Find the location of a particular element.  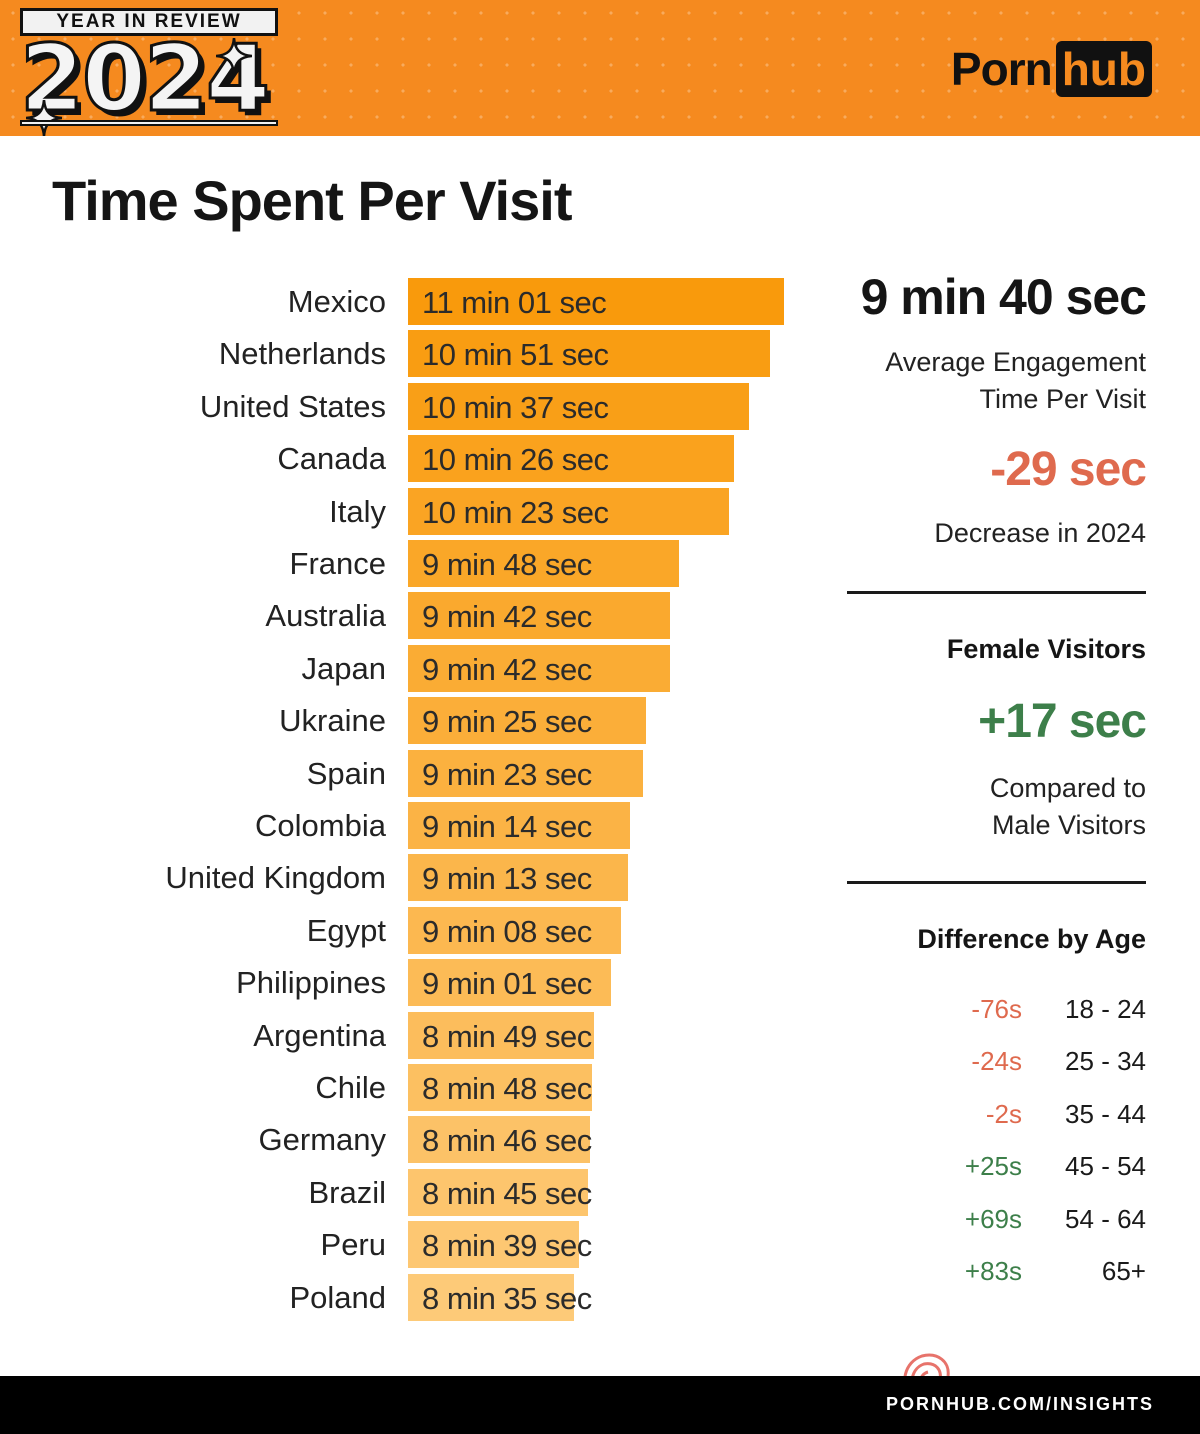

country-label: Argentina is located at coordinates (319, 1035).